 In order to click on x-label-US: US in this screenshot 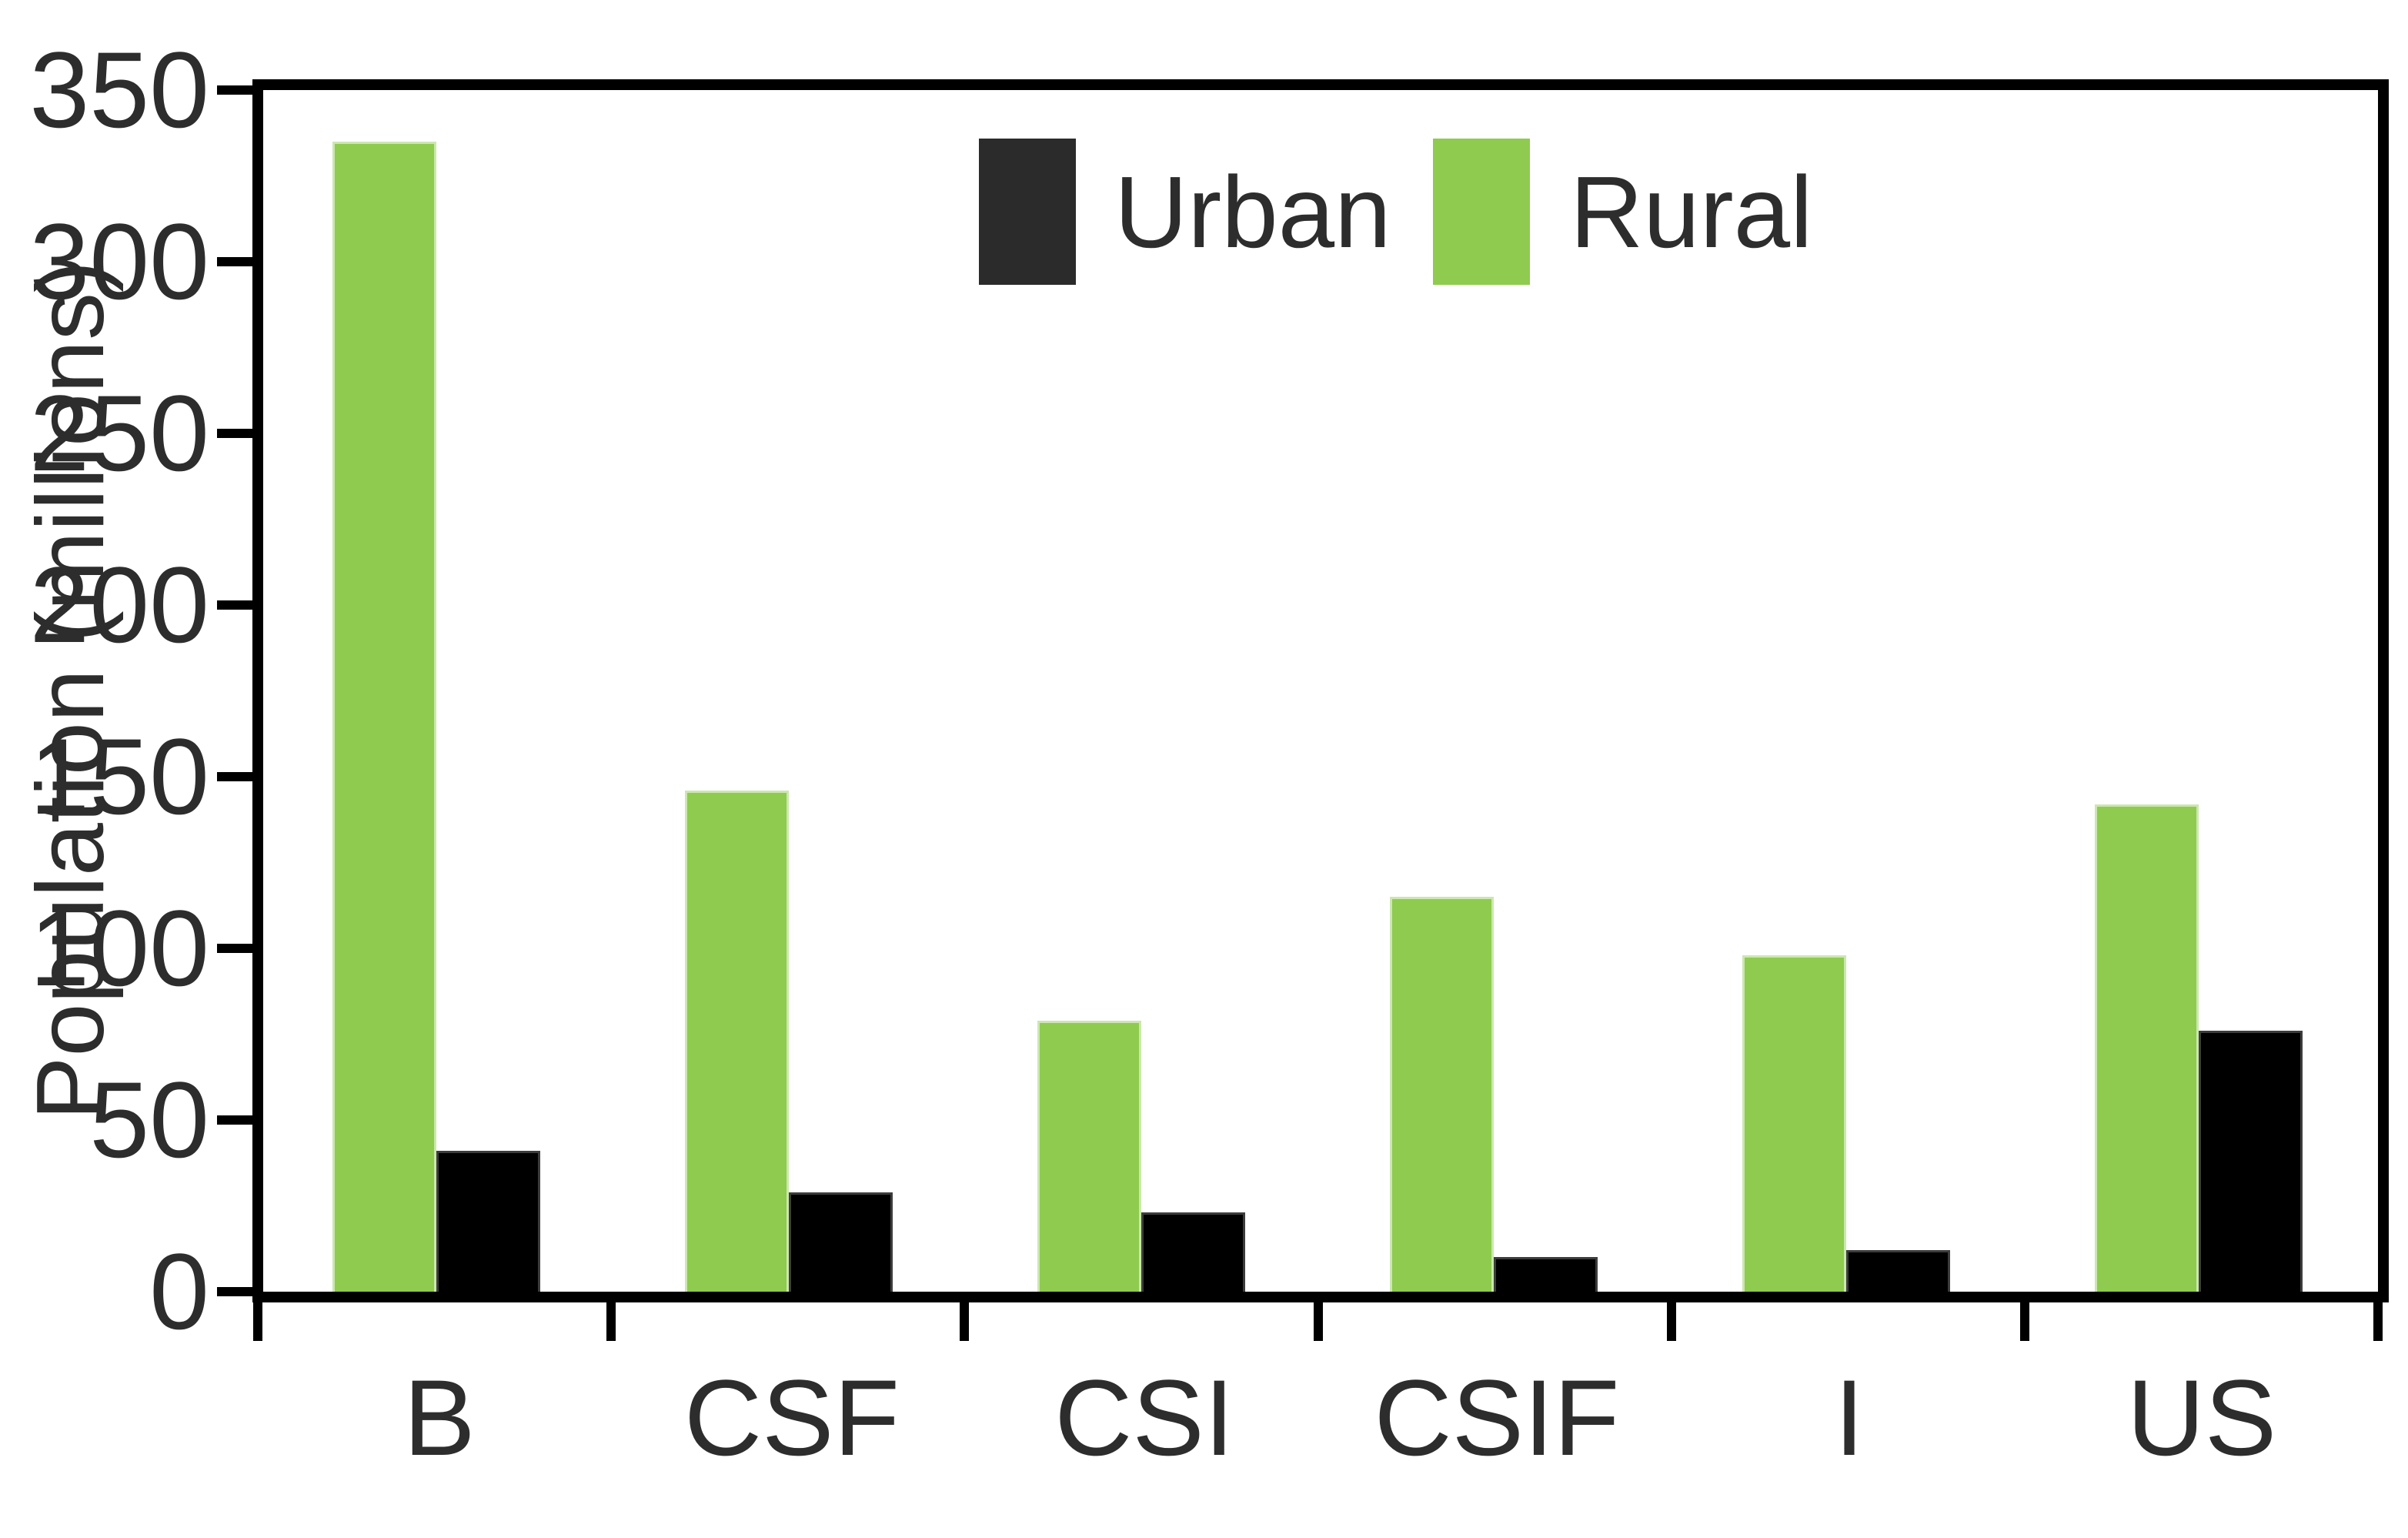, I will do `click(2201, 1417)`.